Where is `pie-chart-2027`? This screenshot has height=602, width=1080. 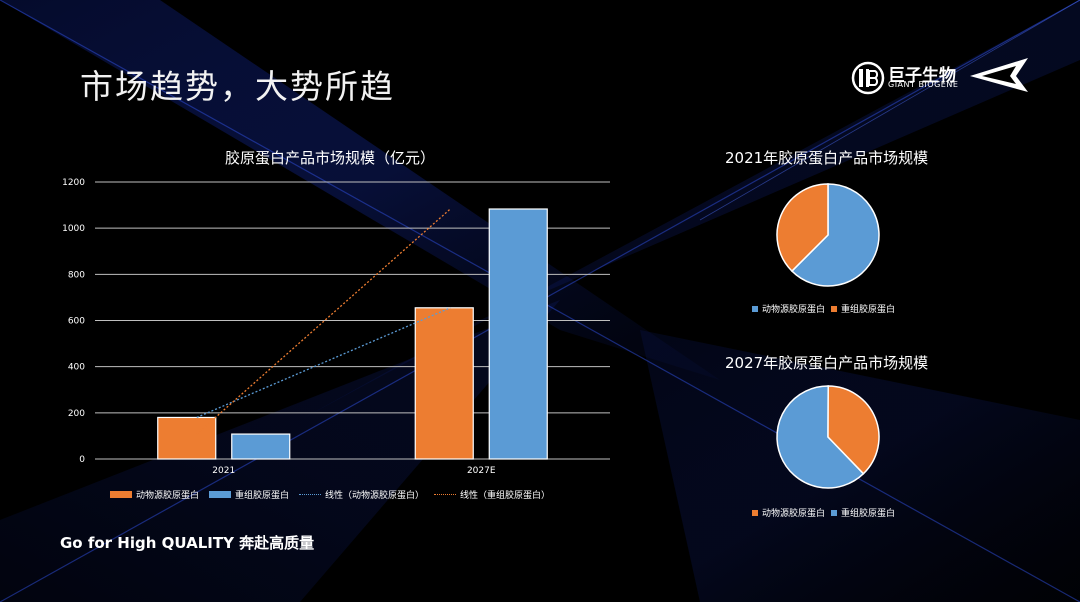
pie-chart-2027 is located at coordinates (828, 437).